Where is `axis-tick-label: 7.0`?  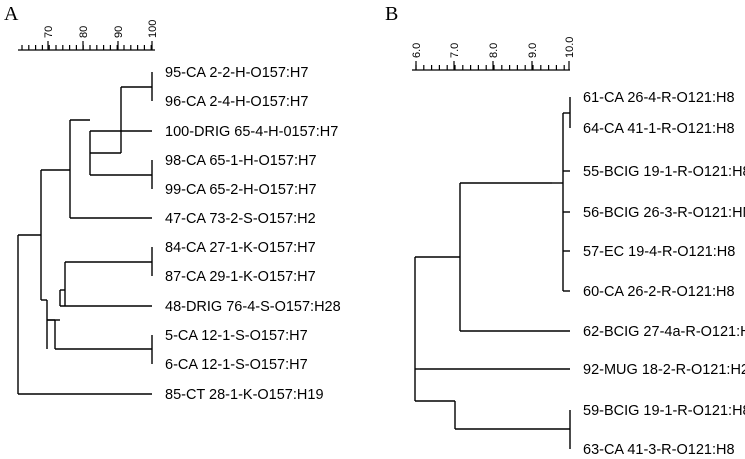 axis-tick-label: 7.0 is located at coordinates (455, 50).